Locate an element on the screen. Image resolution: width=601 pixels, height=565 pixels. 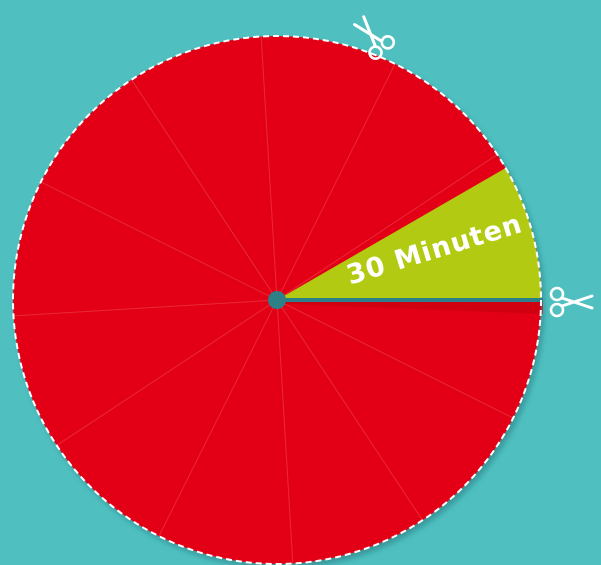
cut-slit is located at coordinates (414, 306).